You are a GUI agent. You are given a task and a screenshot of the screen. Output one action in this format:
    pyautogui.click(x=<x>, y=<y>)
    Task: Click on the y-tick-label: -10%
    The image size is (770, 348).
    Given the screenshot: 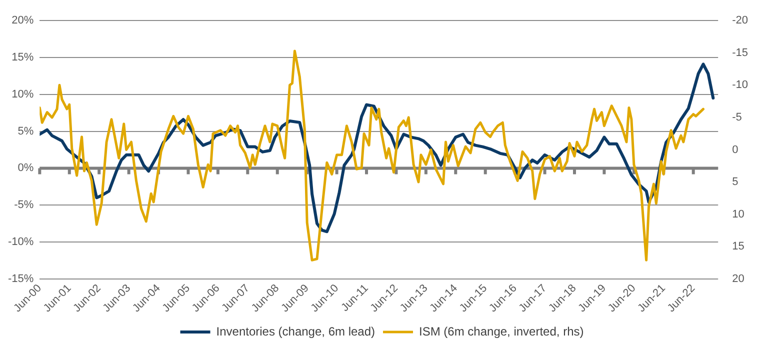 What is the action you would take?
    pyautogui.click(x=21, y=242)
    